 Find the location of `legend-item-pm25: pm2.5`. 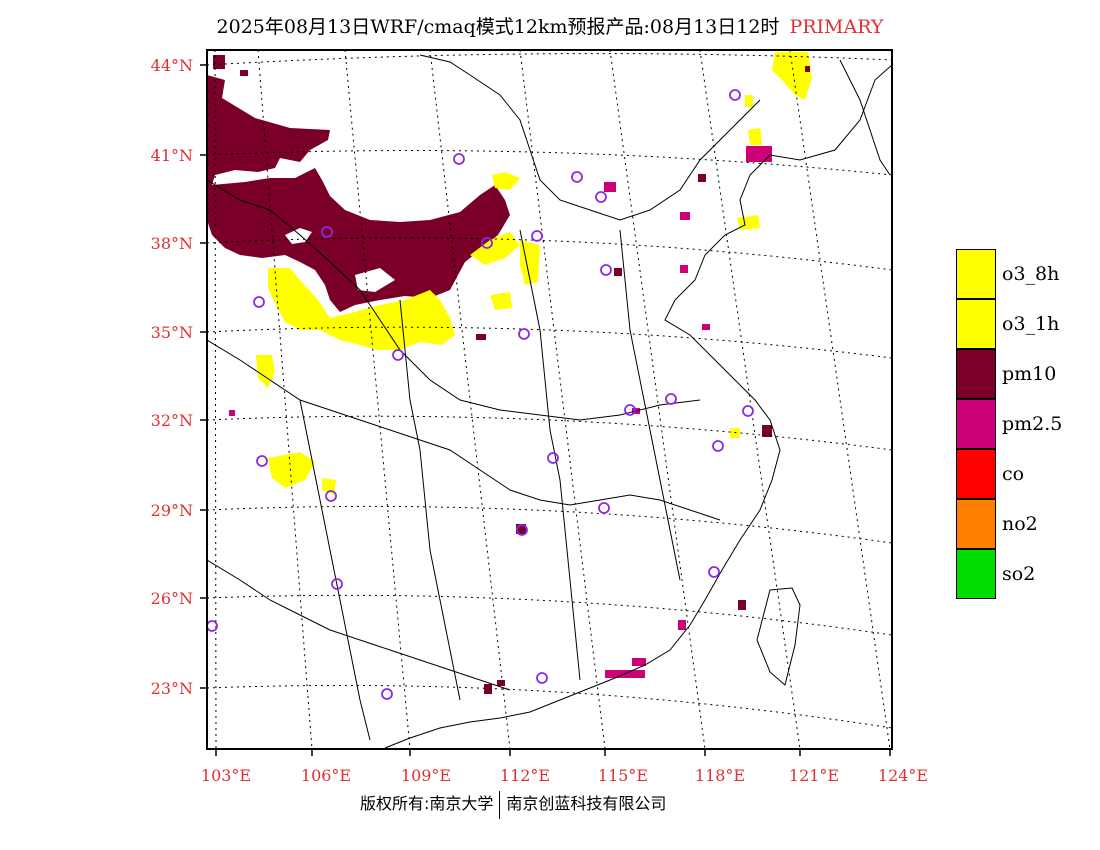

legend-item-pm25: pm2.5 is located at coordinates (1026, 424).